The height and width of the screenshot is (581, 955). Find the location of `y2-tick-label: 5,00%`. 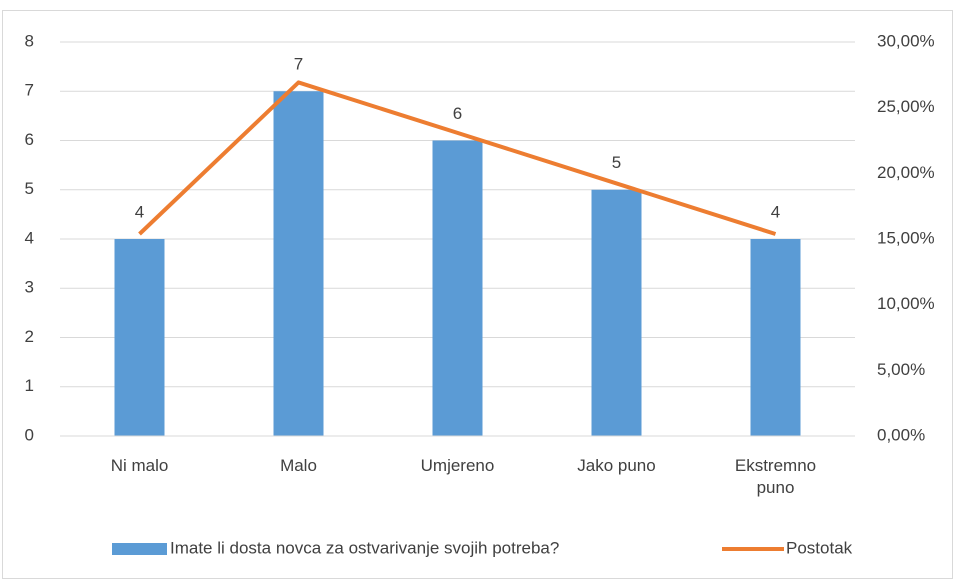

y2-tick-label: 5,00% is located at coordinates (901, 369).